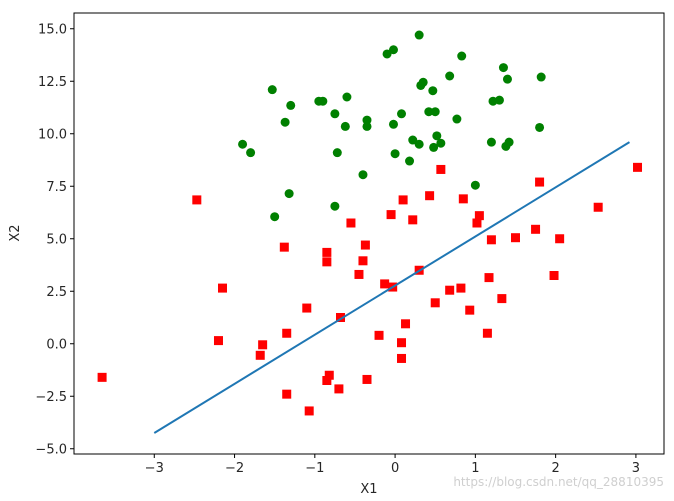 This screenshot has height=501, width=674. I want to click on y-tick-label: 2.5, so click(56, 292).